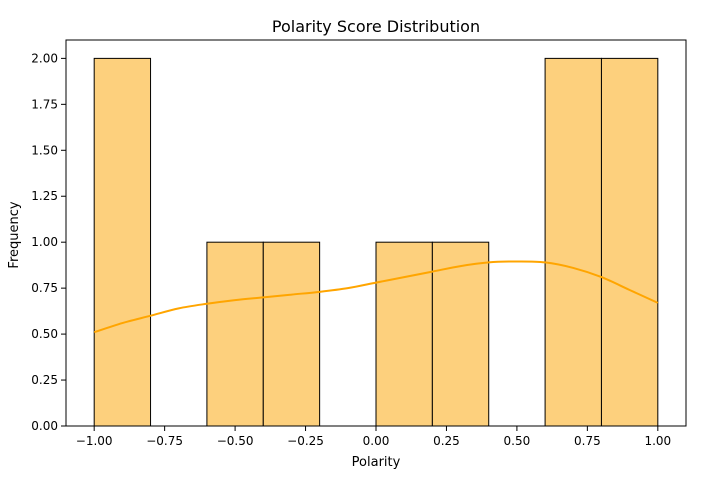 The width and height of the screenshot is (719, 477). I want to click on y-axis-label: Frequency, so click(14, 234).